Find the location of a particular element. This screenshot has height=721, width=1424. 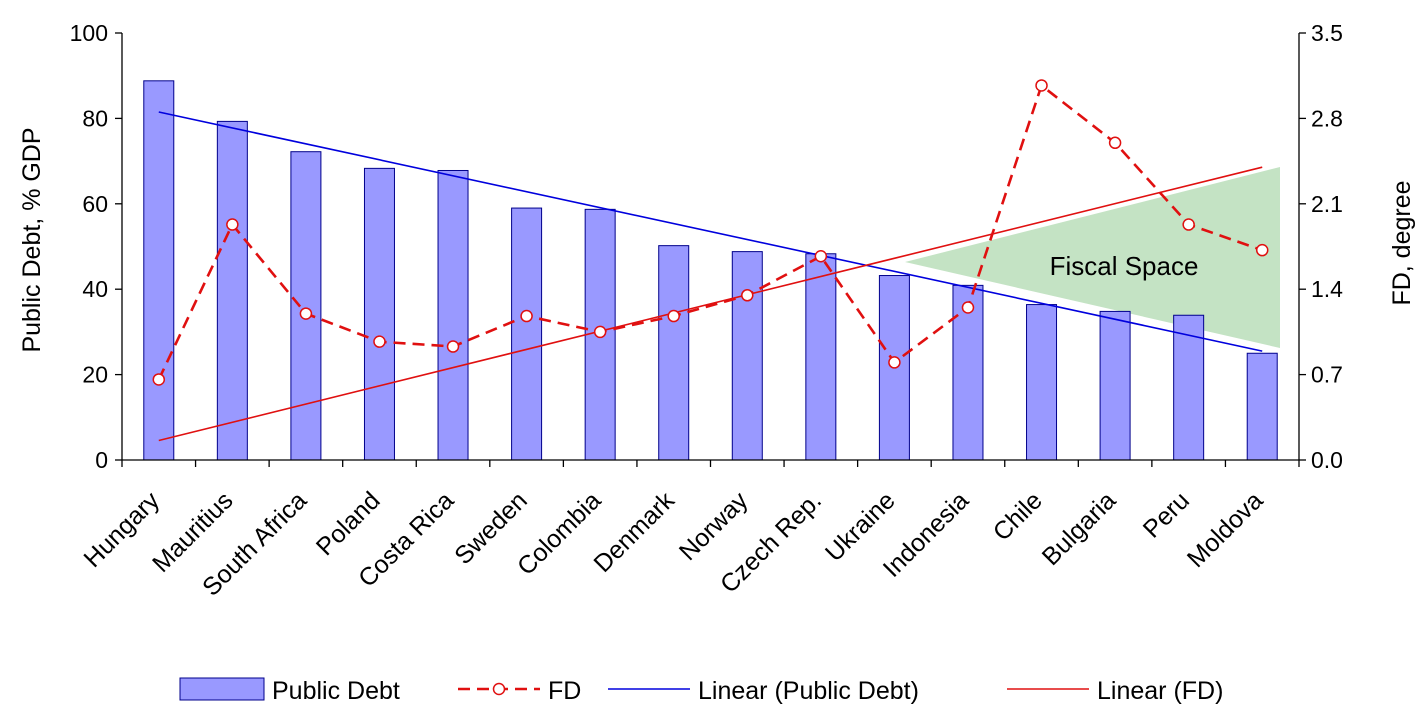

fiscal-space-area is located at coordinates (1092, 257).